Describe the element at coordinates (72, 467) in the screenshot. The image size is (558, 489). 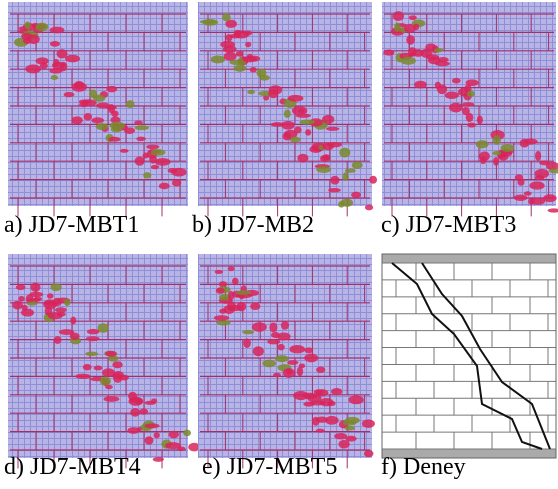
I see `panel-caption: d) JD7-MBT4` at that location.